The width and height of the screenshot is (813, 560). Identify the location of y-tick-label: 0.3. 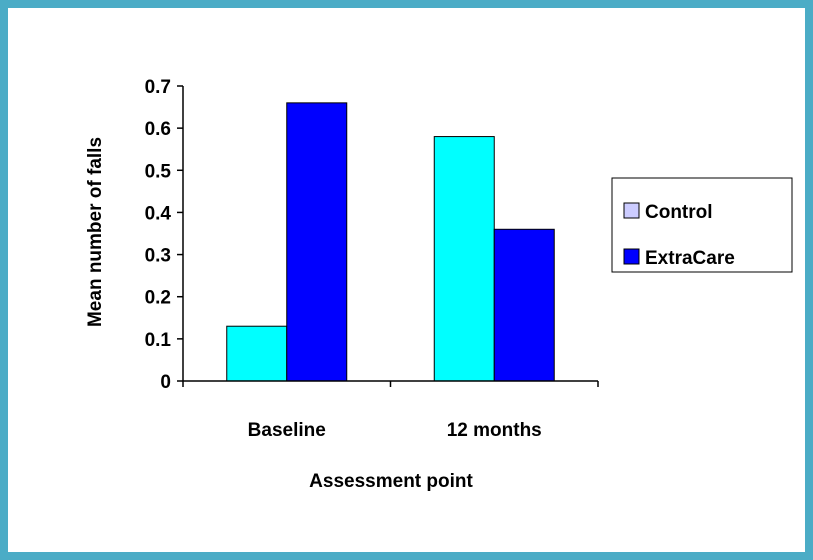
(158, 256).